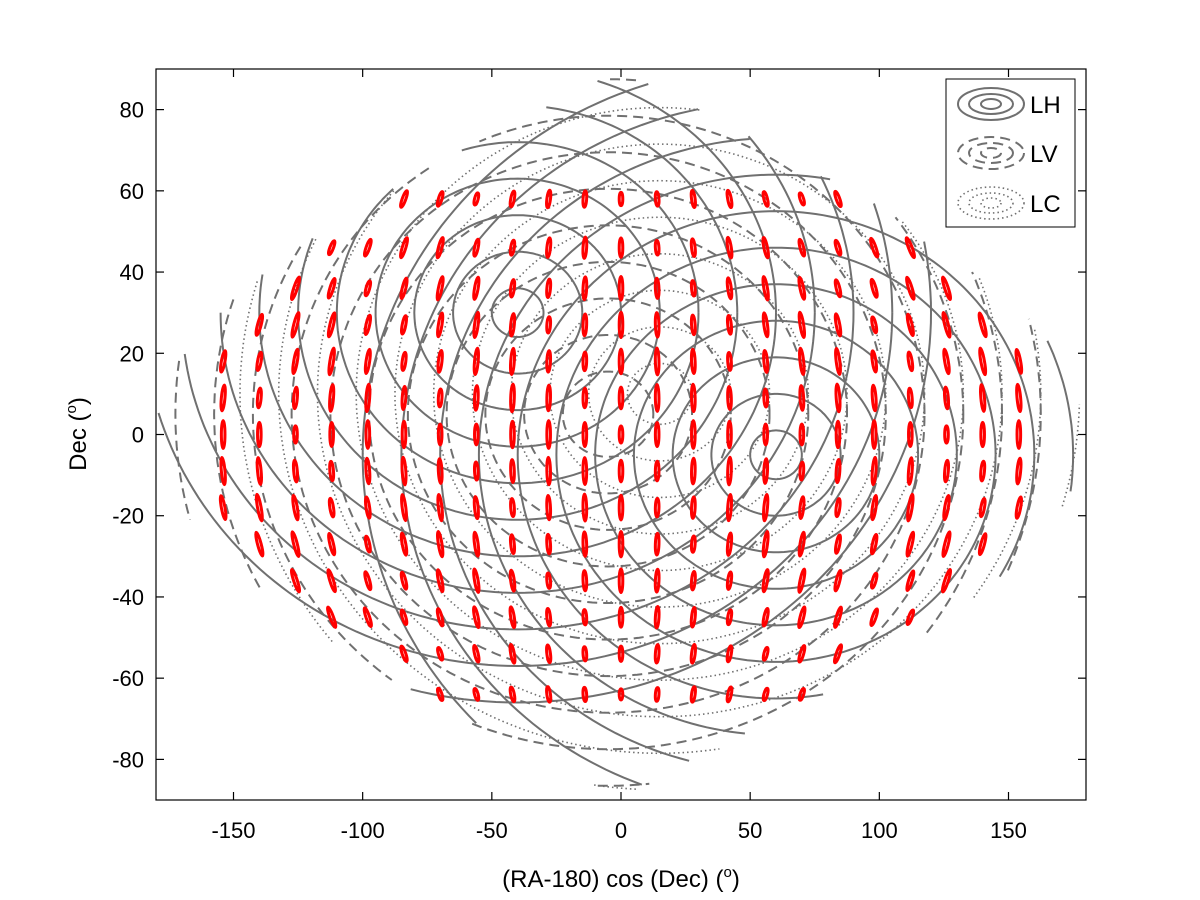  Describe the element at coordinates (1010, 153) in the screenshot. I see `legend-box` at that location.